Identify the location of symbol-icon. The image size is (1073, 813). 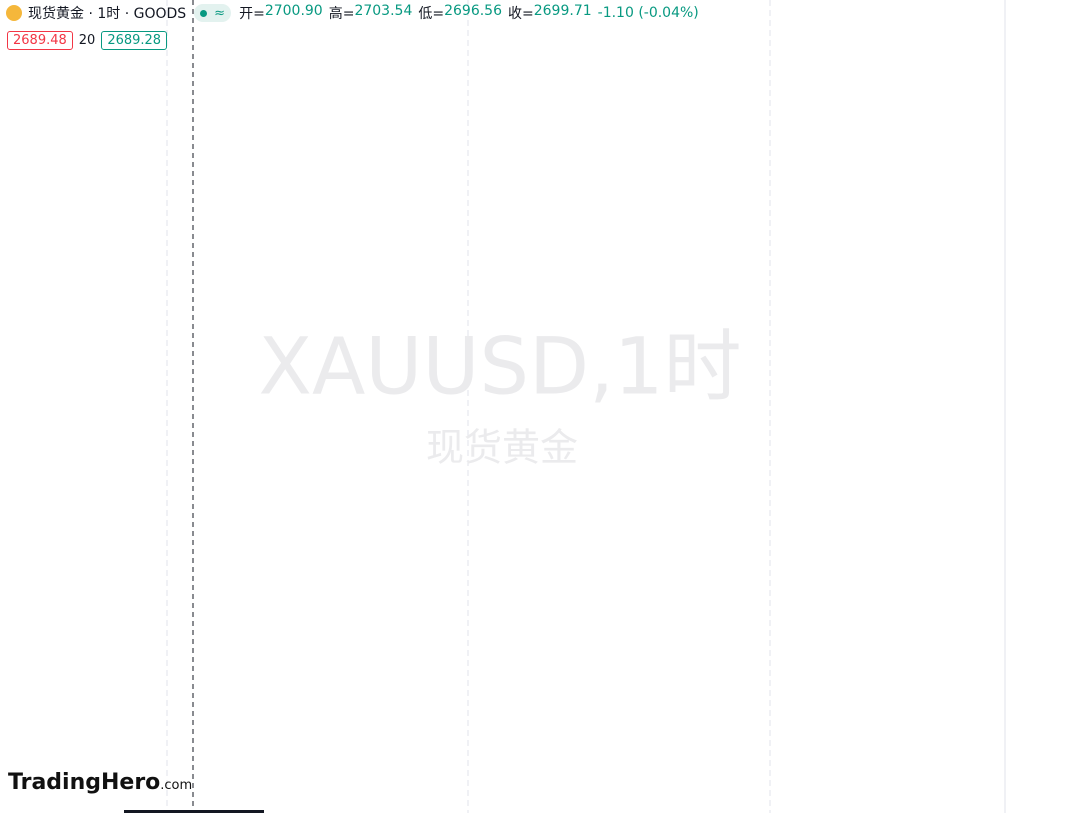
(14, 13).